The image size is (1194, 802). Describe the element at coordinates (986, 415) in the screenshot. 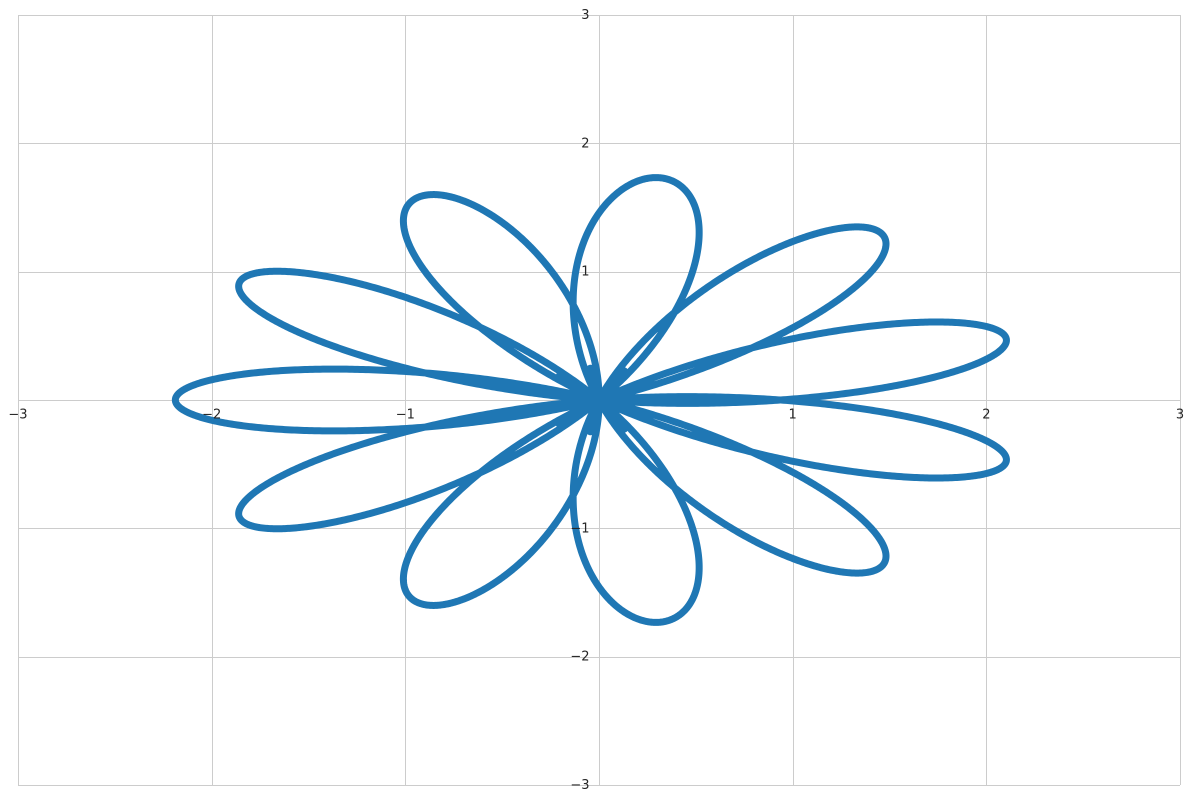

I see `x-tick-label: 2` at that location.